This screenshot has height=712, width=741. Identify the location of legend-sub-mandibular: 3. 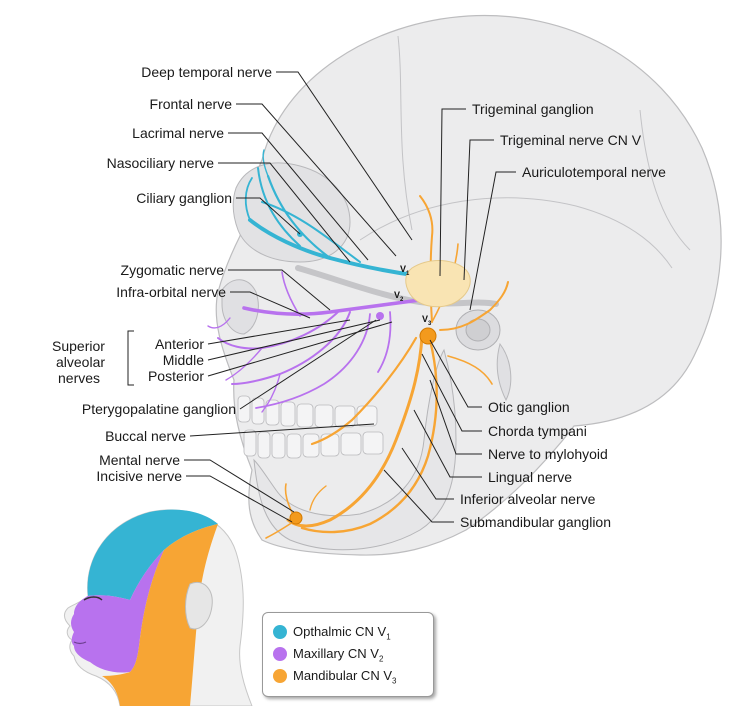
(394, 681).